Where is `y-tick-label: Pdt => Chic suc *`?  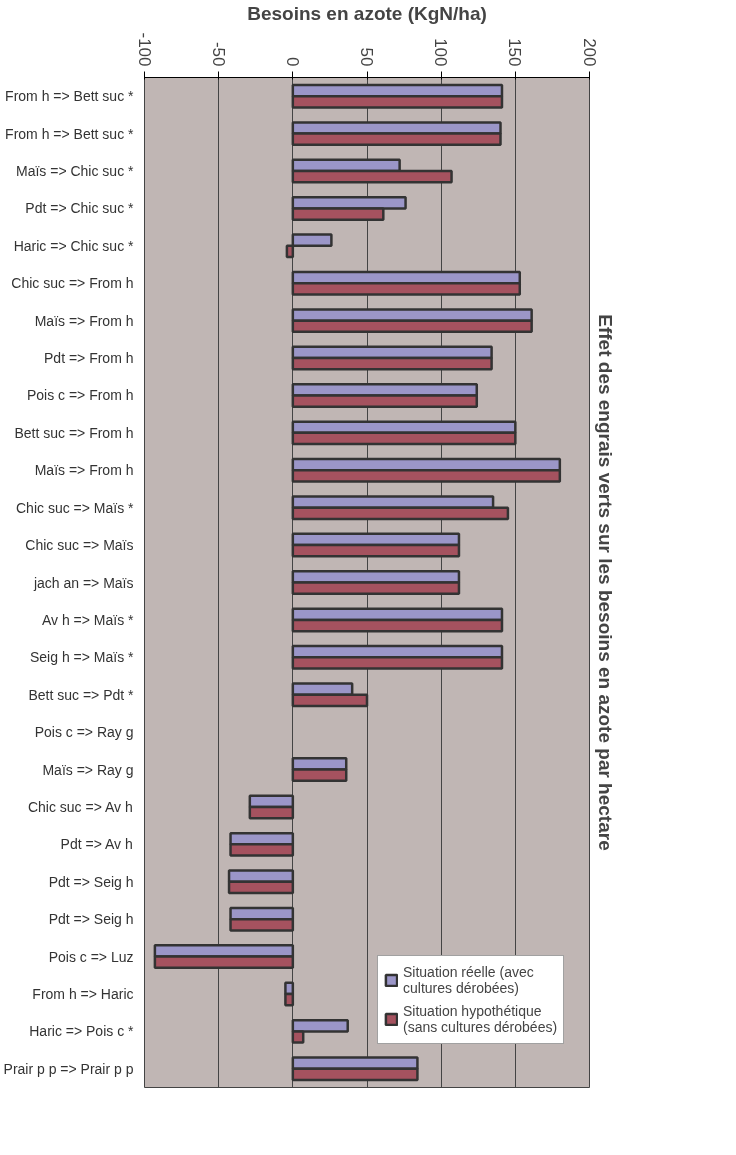 y-tick-label: Pdt => Chic suc * is located at coordinates (80, 208).